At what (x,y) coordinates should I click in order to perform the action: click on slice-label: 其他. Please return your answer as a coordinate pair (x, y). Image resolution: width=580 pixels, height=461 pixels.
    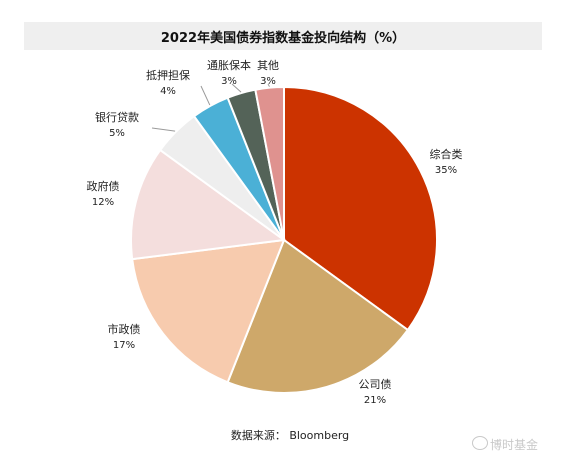
    Looking at the image, I should click on (268, 65).